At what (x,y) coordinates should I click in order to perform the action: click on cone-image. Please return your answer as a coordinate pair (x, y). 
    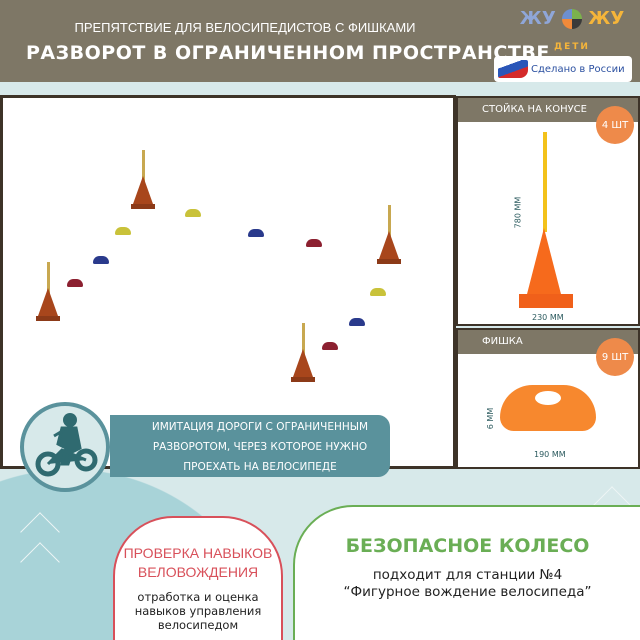
    Looking at the image, I should click on (544, 263).